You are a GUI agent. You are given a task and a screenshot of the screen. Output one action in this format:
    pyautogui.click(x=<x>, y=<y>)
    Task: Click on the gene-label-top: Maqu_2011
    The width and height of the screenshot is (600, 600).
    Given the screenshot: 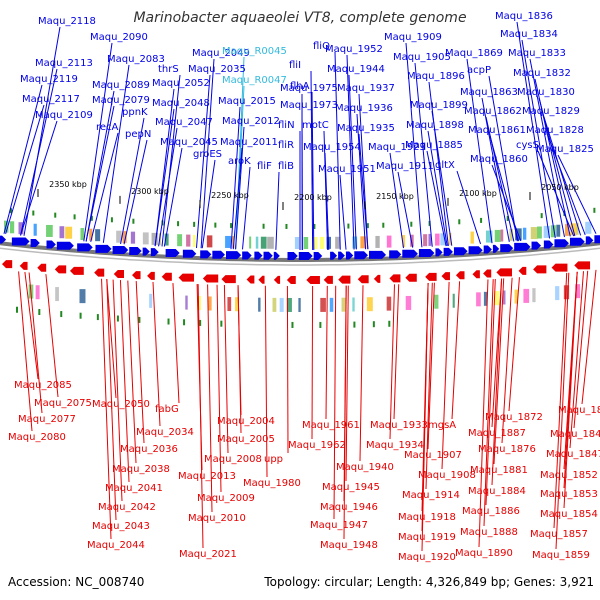 What is the action you would take?
    pyautogui.click(x=249, y=142)
    